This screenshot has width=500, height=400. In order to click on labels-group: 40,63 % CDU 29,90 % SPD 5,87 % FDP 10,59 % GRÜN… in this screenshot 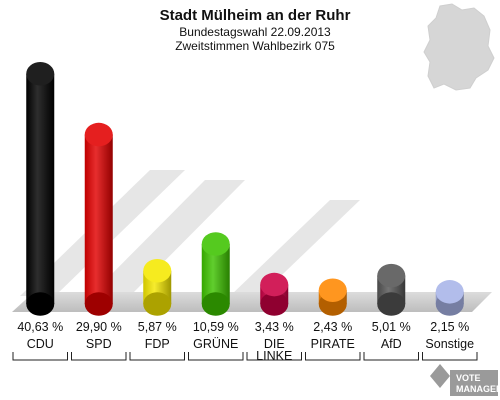, I will do `click(245, 341)`.